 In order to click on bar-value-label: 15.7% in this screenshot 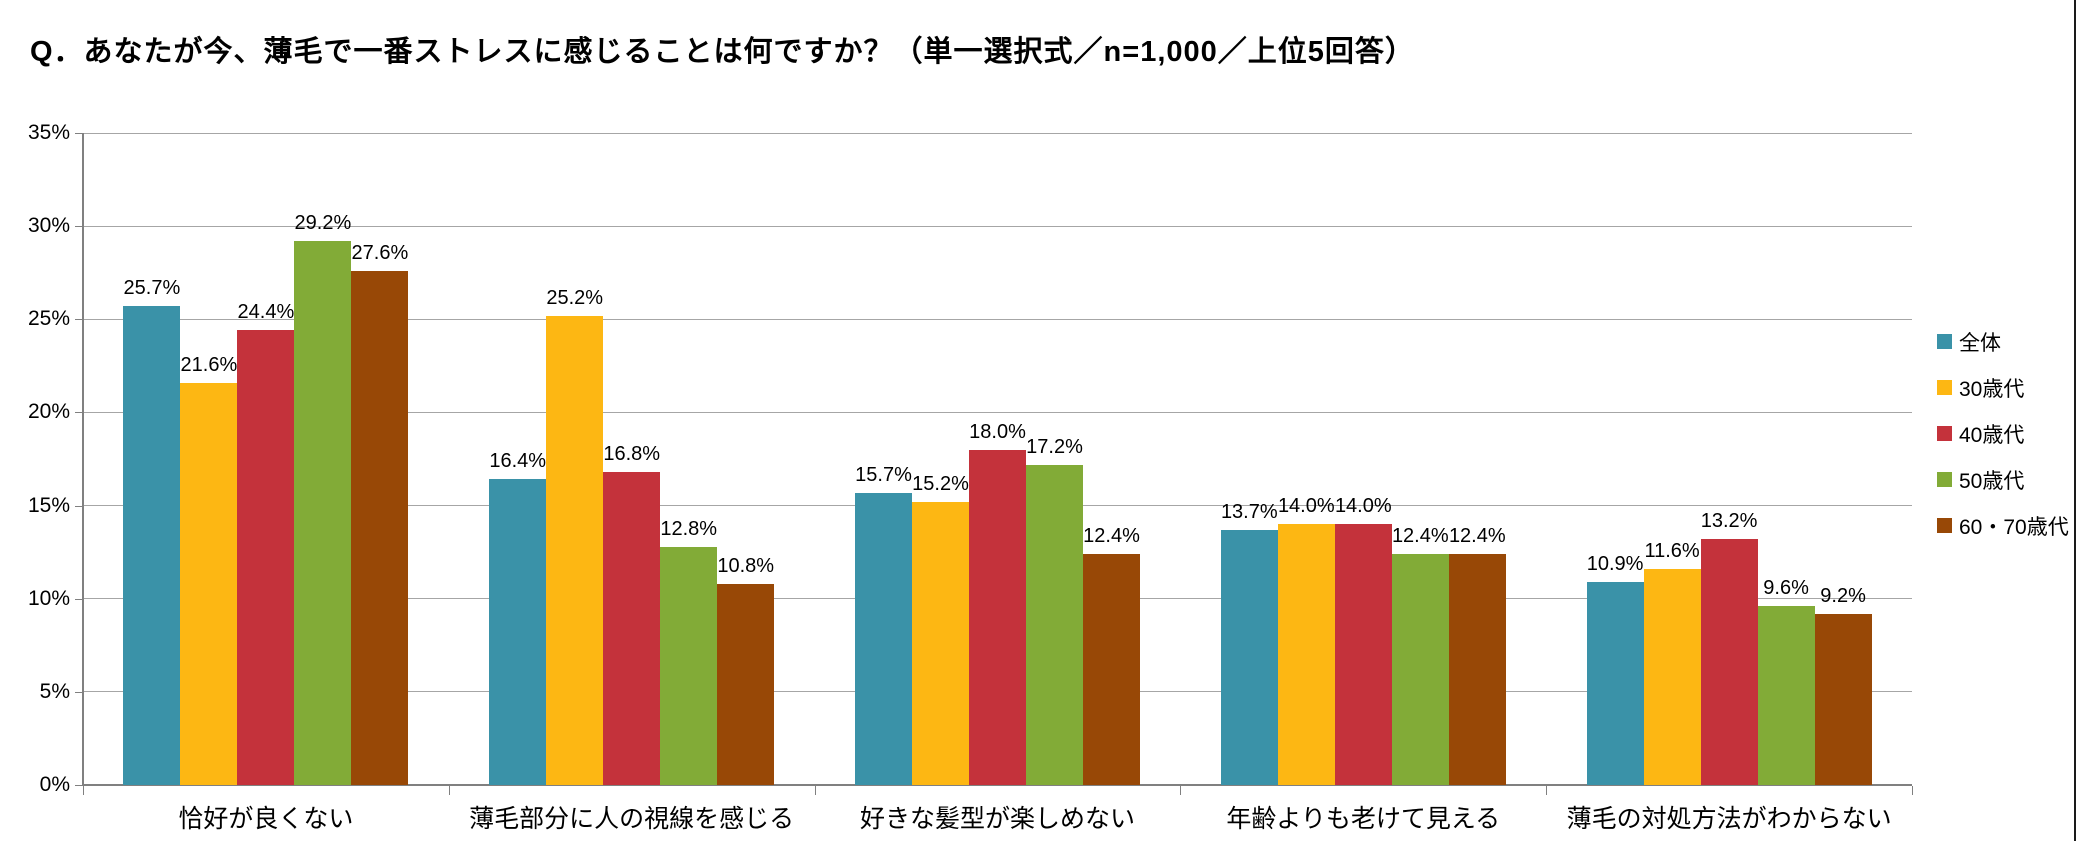, I will do `click(883, 474)`.